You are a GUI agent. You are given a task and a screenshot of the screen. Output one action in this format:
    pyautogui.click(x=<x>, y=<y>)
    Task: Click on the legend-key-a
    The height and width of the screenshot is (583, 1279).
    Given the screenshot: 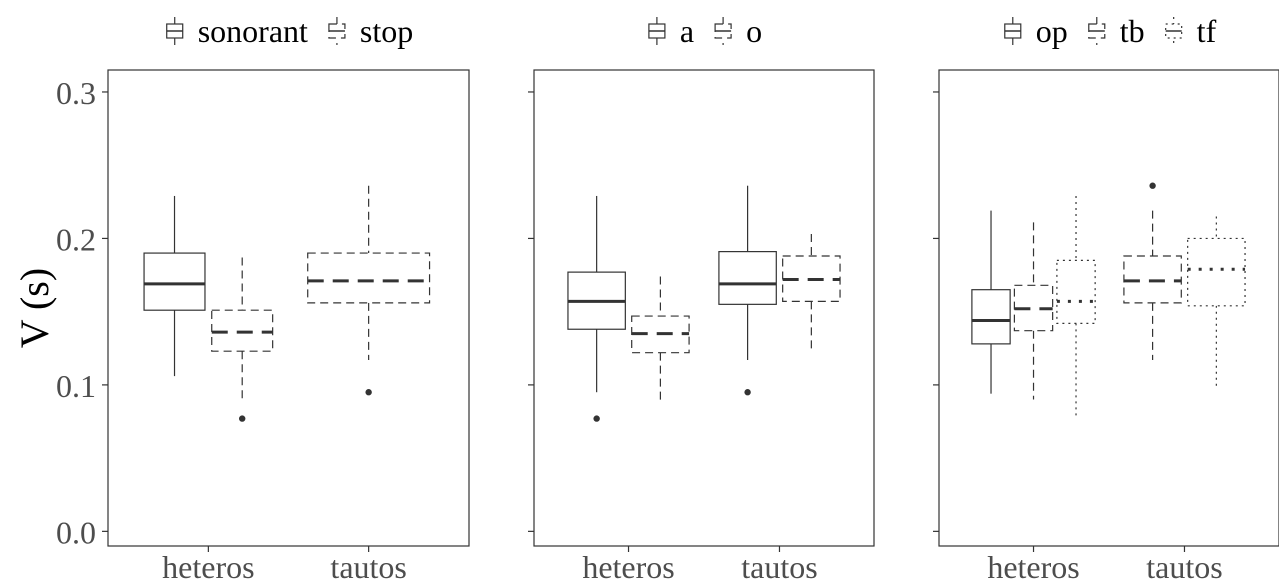 What is the action you would take?
    pyautogui.click(x=657, y=31)
    